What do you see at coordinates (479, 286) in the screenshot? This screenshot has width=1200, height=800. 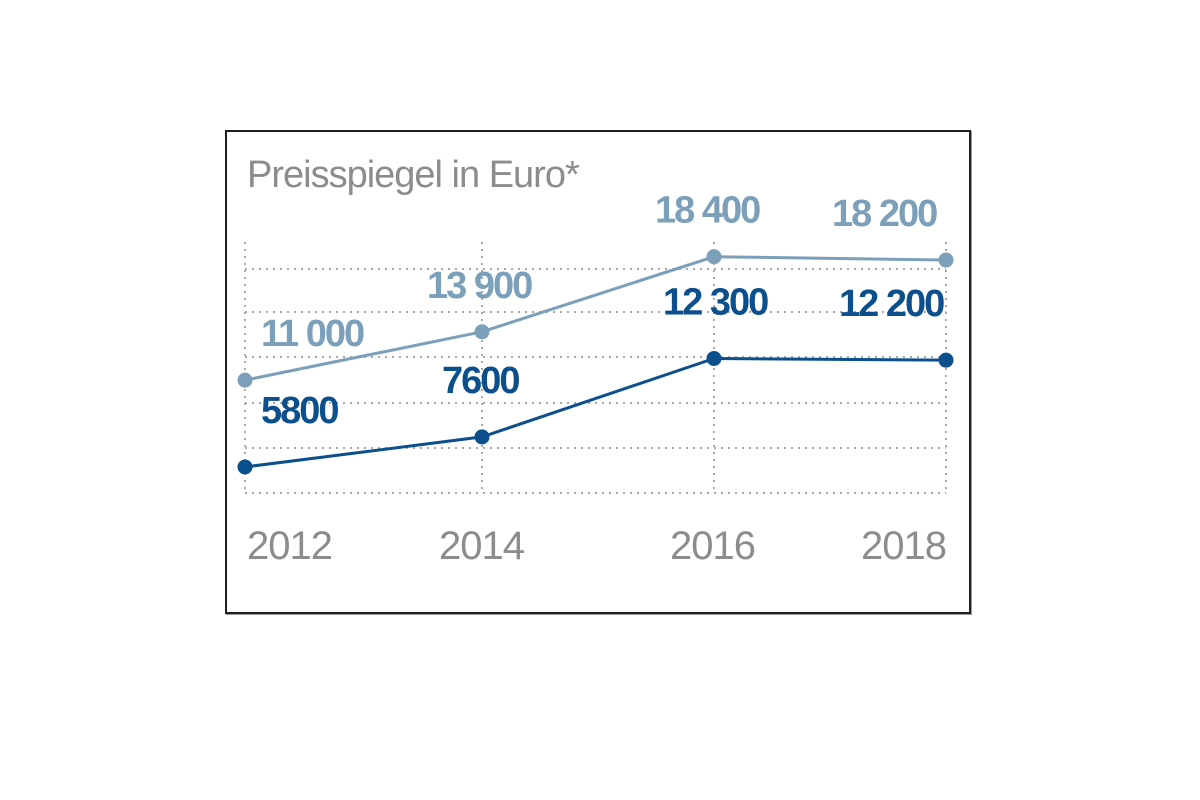 I see `data-label: 13 900` at bounding box center [479, 286].